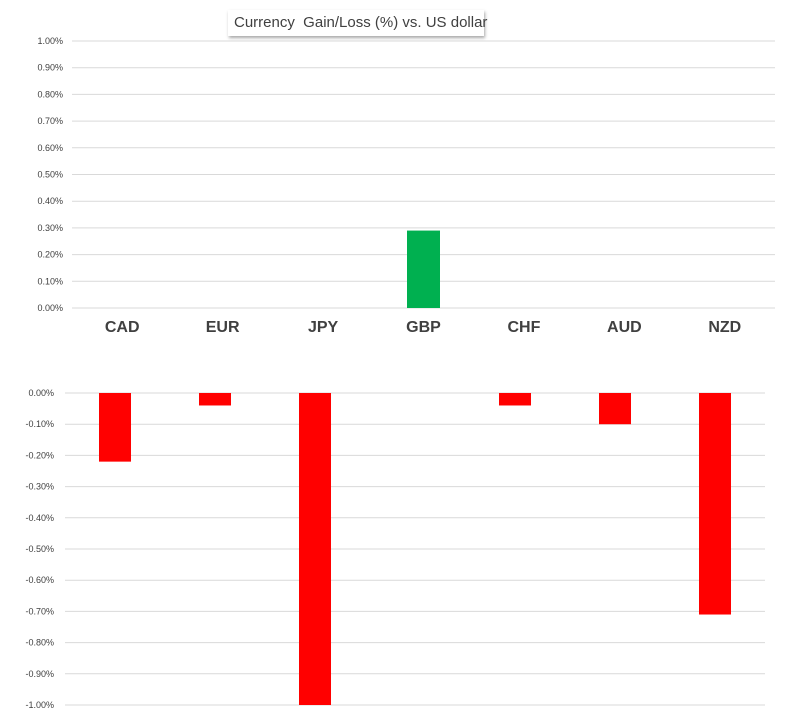  Describe the element at coordinates (50, 121) in the screenshot. I see `top-y-tick-label: 0.70%` at that location.